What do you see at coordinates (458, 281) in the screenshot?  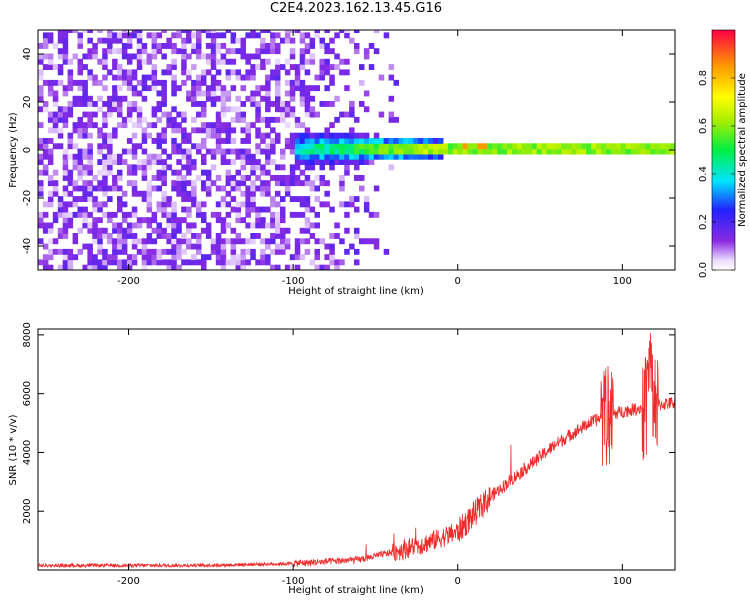 I see `spectrogram-xtick-label: 0` at bounding box center [458, 281].